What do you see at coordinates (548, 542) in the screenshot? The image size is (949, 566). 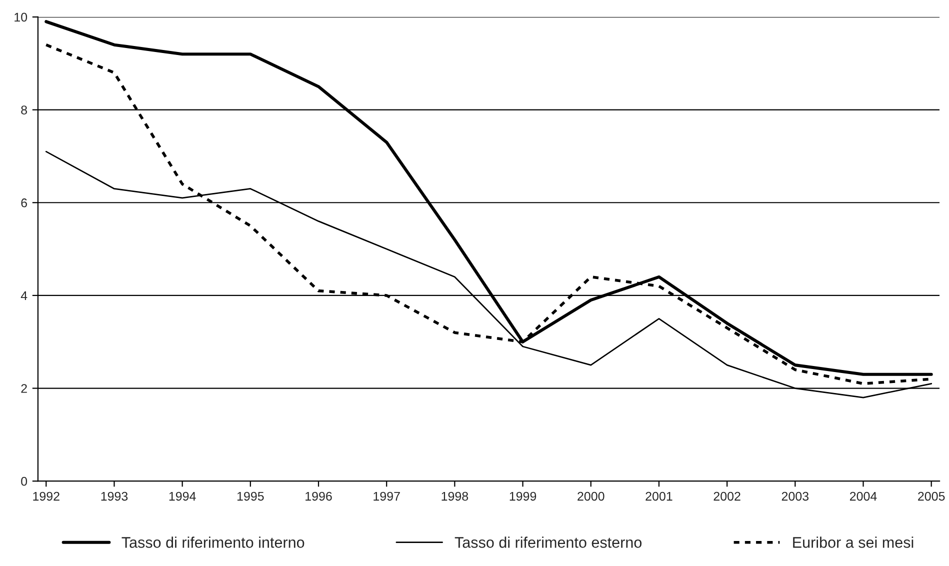 I see `legend-label: Tasso di riferimento esterno` at bounding box center [548, 542].